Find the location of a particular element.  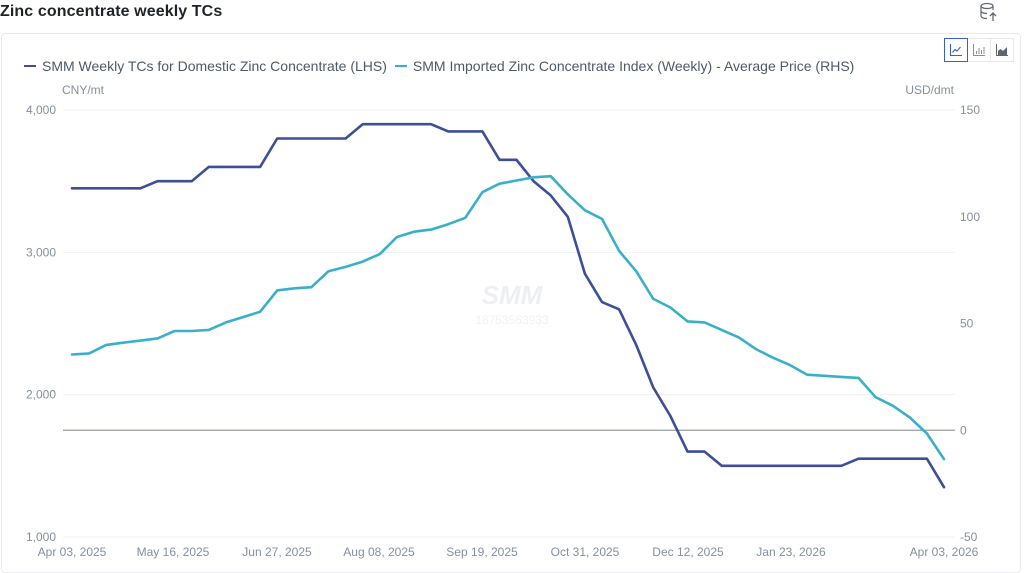

x-tick-label: Oct 31, 2025 is located at coordinates (585, 552).